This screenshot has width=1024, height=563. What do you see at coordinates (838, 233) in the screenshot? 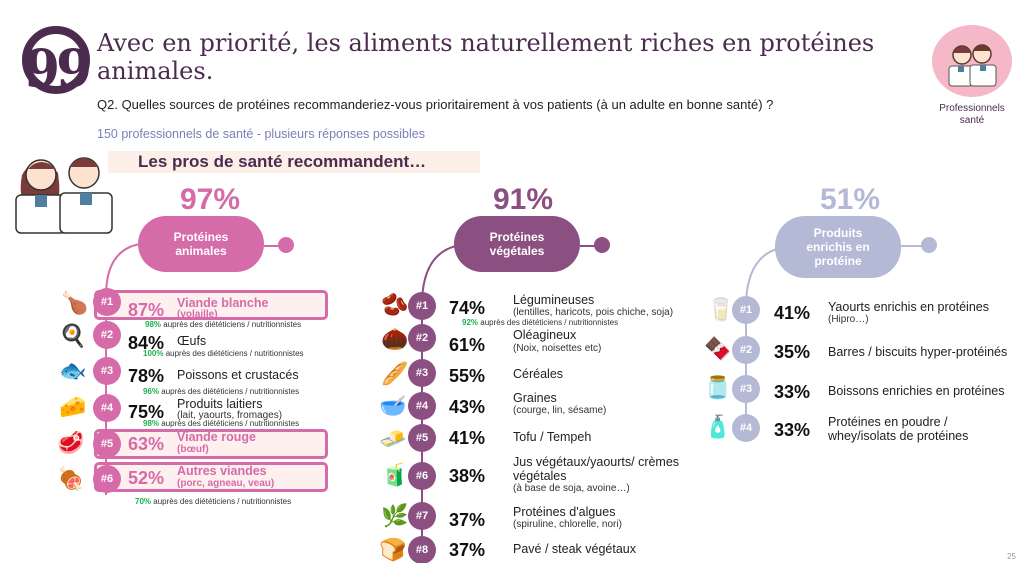
I see `pill-line: Produits` at bounding box center [838, 233].